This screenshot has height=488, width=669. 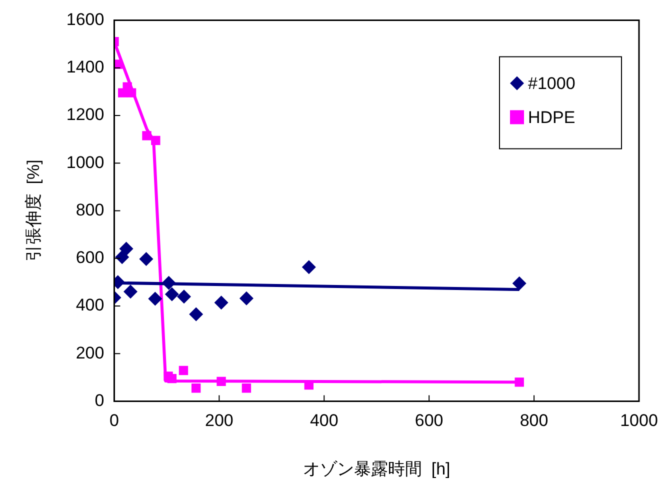 What do you see at coordinates (85, 162) in the screenshot?
I see `y-tick-label: 1000` at bounding box center [85, 162].